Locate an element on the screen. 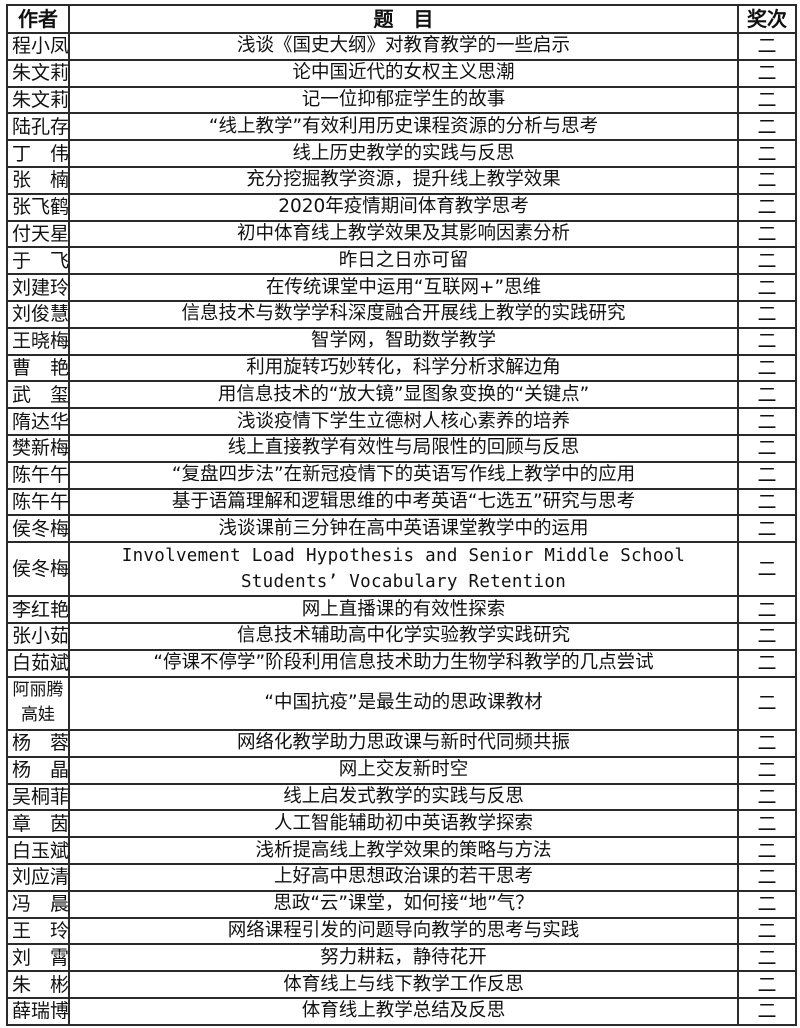  table-row: 王晓梅 智学网，智助数学教学二 is located at coordinates (401, 341).